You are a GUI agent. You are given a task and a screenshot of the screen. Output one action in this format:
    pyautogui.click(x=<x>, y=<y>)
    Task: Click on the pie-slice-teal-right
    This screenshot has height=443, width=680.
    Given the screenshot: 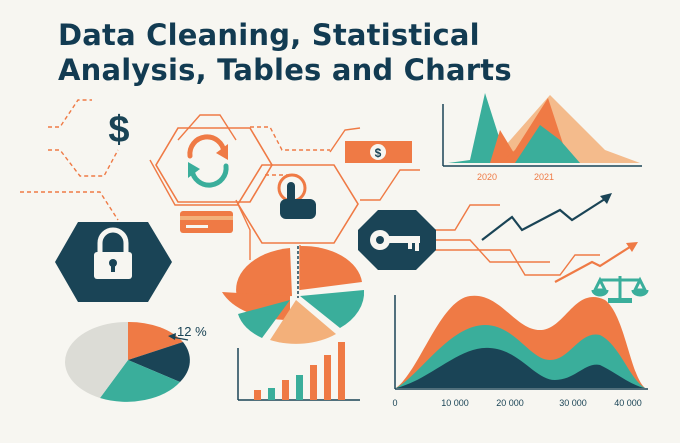 What is the action you would take?
    pyautogui.click(x=332, y=309)
    